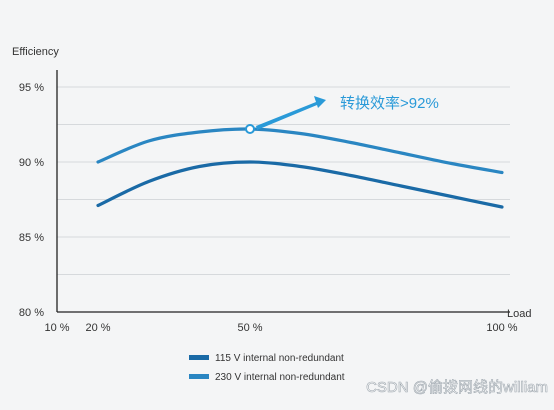 The image size is (554, 410). I want to click on x-tick-label: 20 %, so click(97, 328).